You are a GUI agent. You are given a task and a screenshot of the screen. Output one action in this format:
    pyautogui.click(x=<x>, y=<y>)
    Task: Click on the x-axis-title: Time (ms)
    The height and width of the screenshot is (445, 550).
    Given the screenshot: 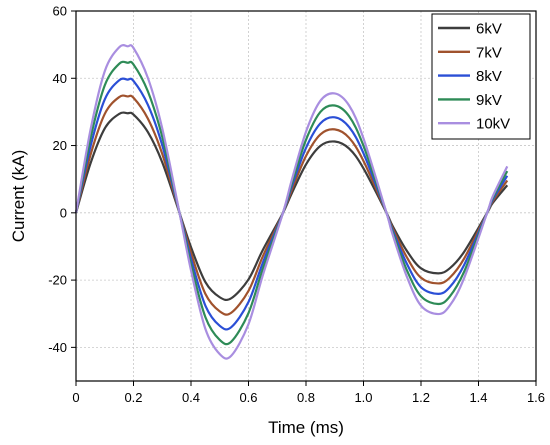 What is the action you would take?
    pyautogui.click(x=306, y=427)
    